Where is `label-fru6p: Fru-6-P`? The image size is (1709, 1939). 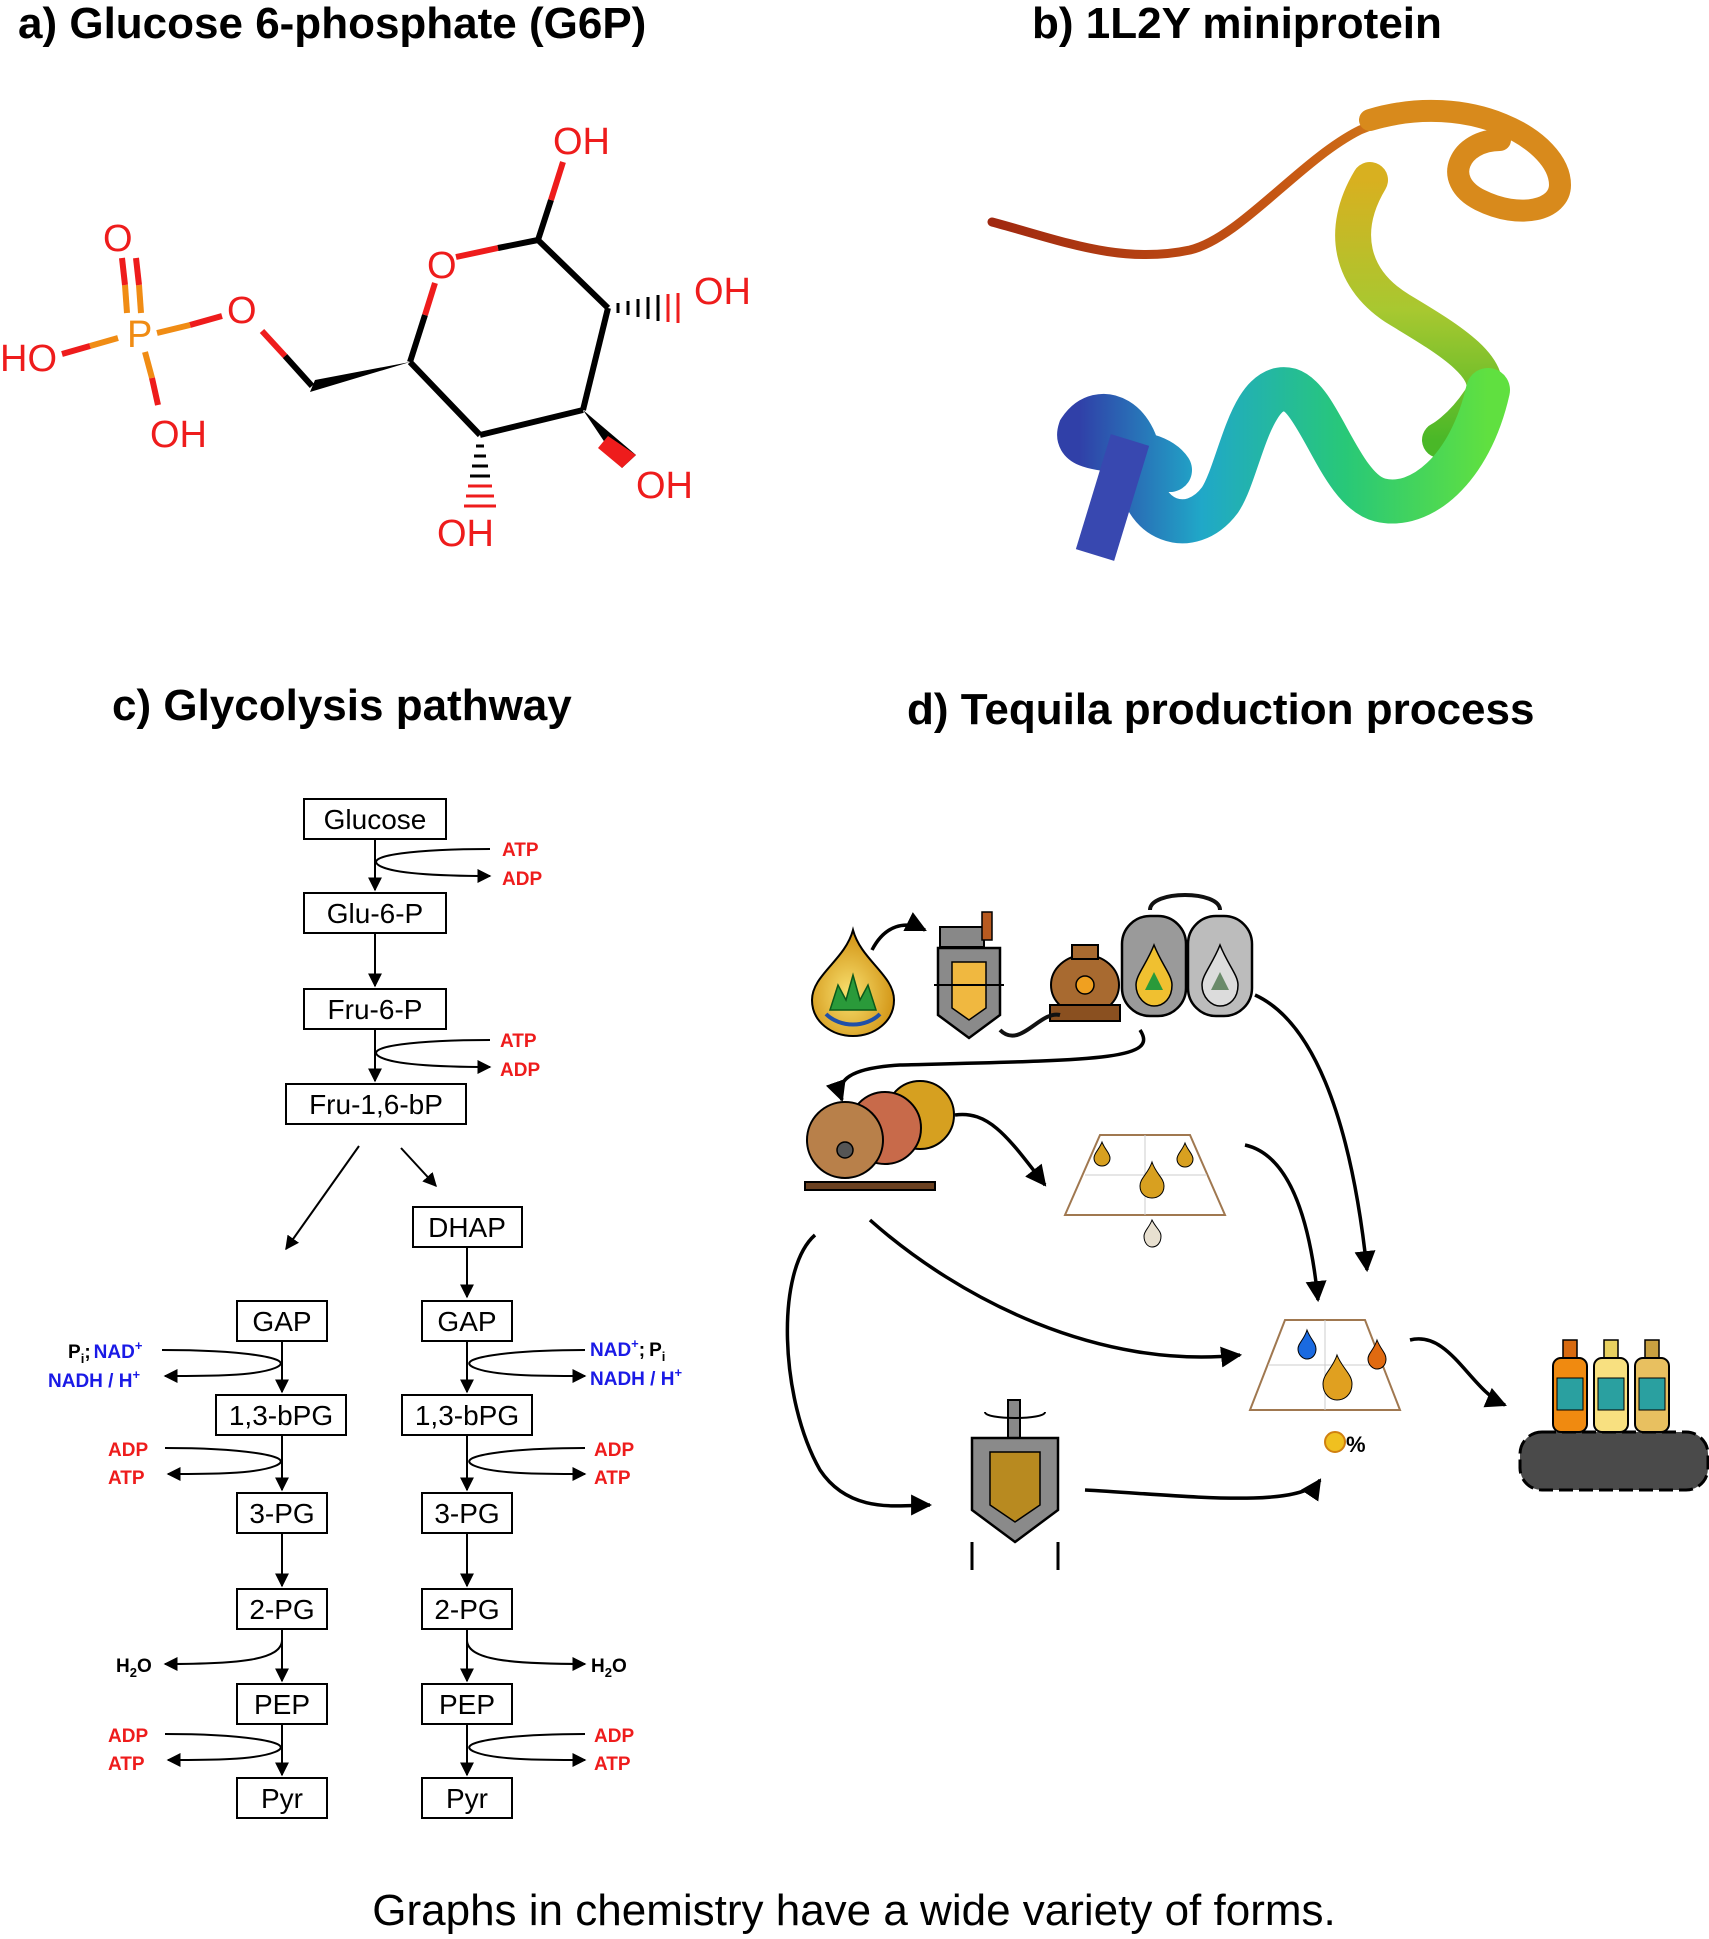 label-fru6p: Fru-6-P is located at coordinates (375, 1009).